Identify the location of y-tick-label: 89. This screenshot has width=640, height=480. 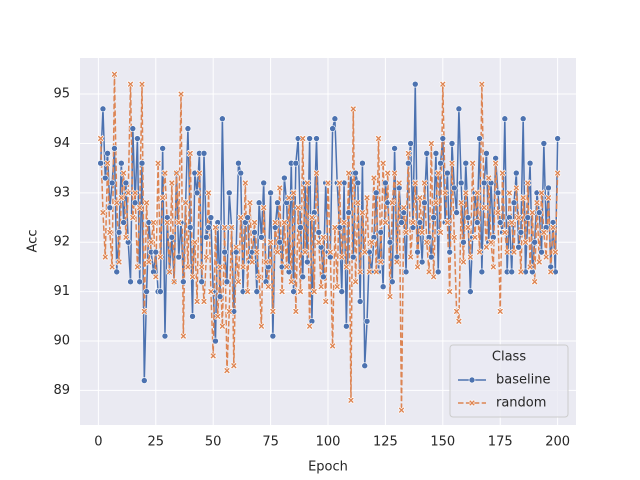
(61, 390).